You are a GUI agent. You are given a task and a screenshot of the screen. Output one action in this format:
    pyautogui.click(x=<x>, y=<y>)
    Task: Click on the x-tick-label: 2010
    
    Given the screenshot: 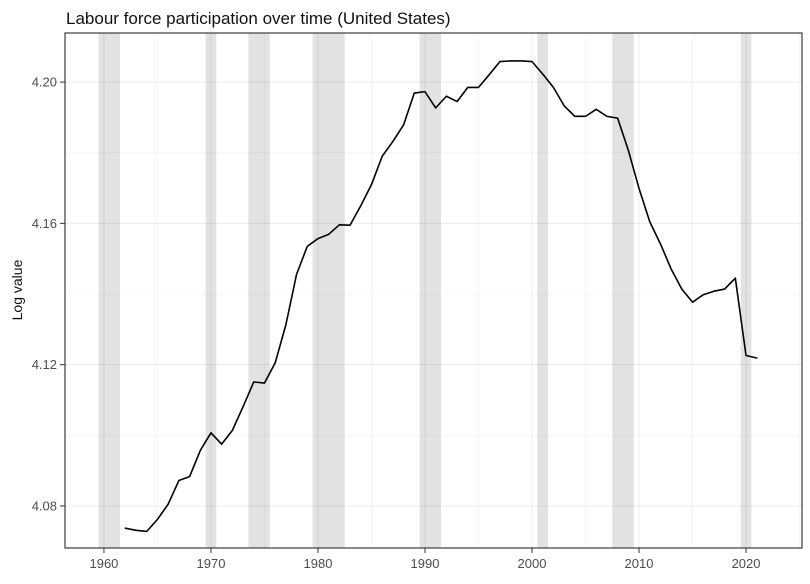 What is the action you would take?
    pyautogui.click(x=639, y=563)
    